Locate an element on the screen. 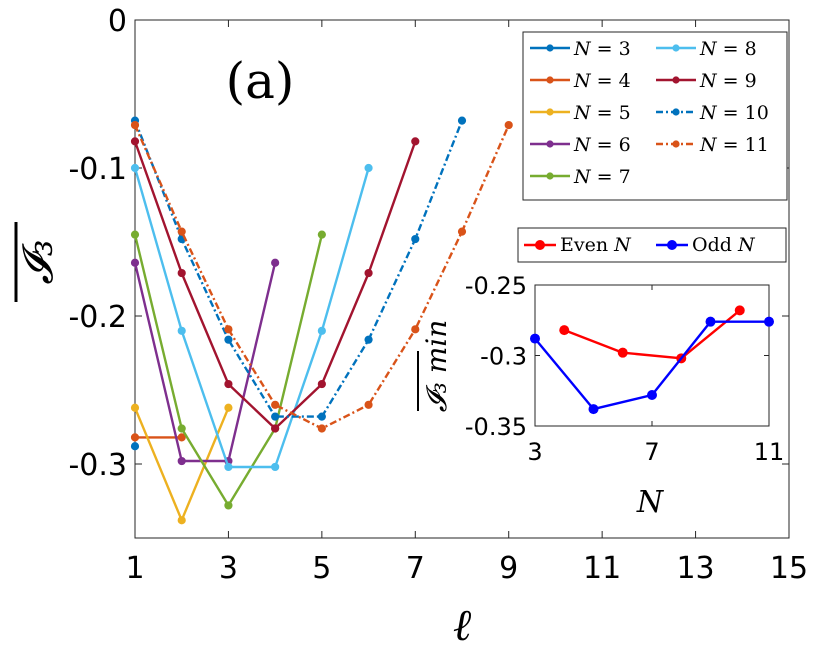 The image size is (814, 664). legend-label: N = 10 is located at coordinates (734, 113).